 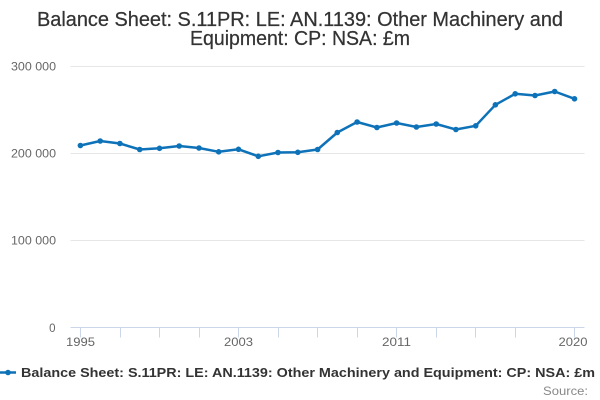 I want to click on svg-text: 100 000, so click(x=33, y=242).